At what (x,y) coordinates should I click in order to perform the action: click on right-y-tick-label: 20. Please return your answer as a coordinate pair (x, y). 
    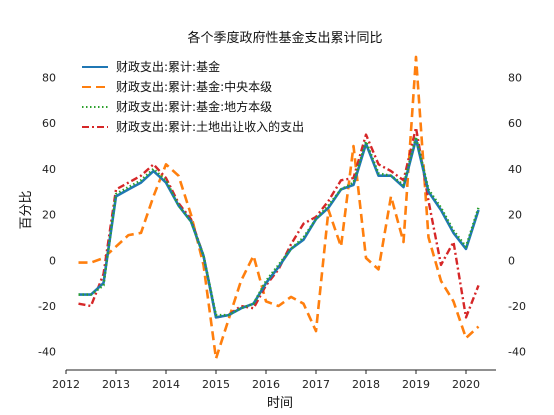
    Looking at the image, I should click on (515, 215).